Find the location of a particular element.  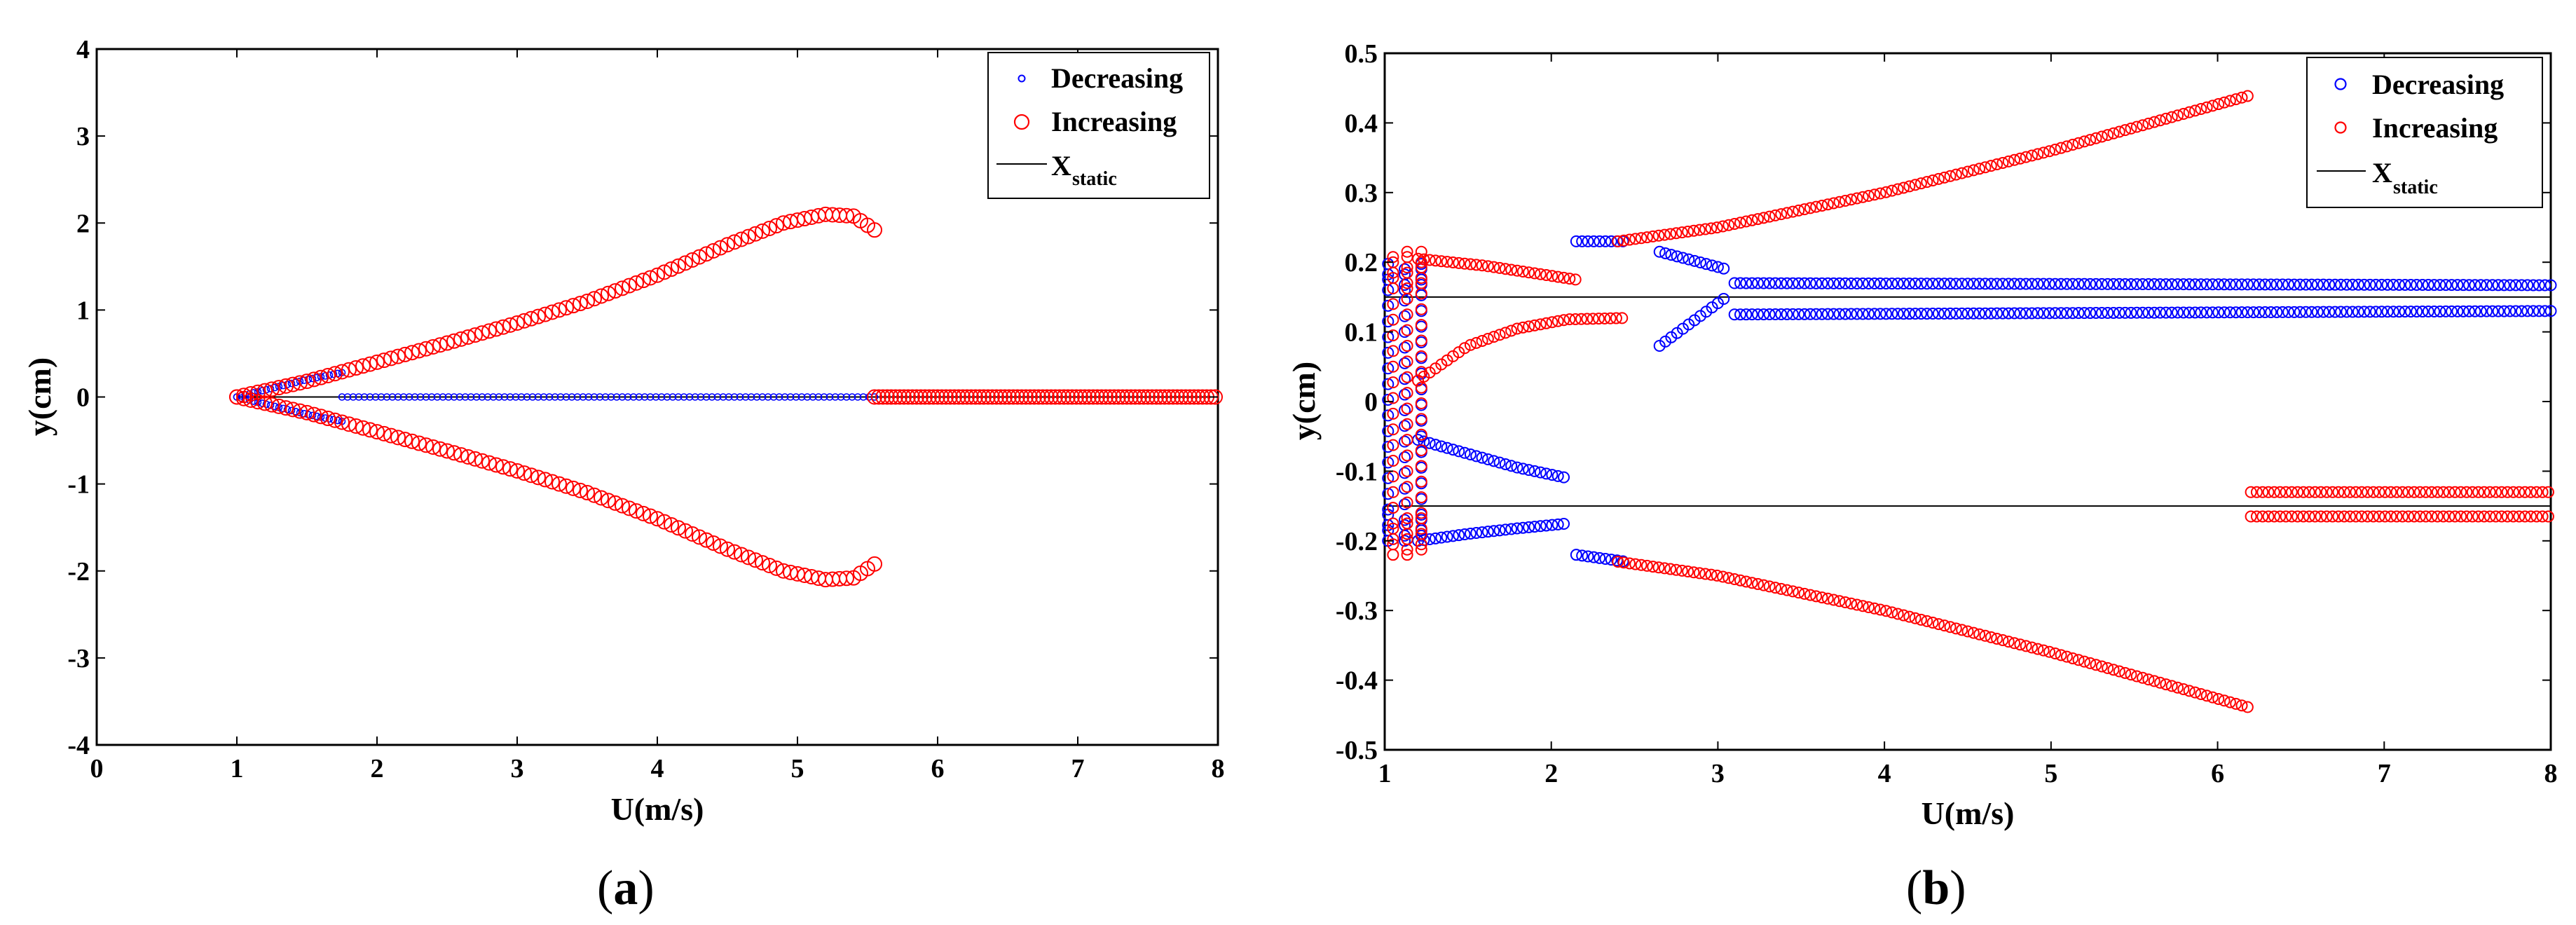

x-axis-label: U(m/s) is located at coordinates (1968, 813).